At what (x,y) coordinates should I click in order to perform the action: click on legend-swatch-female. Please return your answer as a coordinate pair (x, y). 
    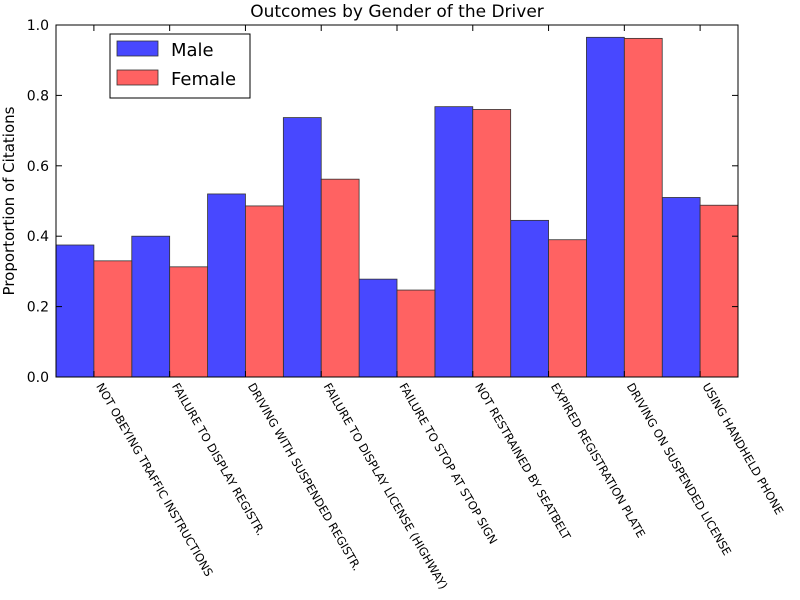
    Looking at the image, I should click on (137, 77).